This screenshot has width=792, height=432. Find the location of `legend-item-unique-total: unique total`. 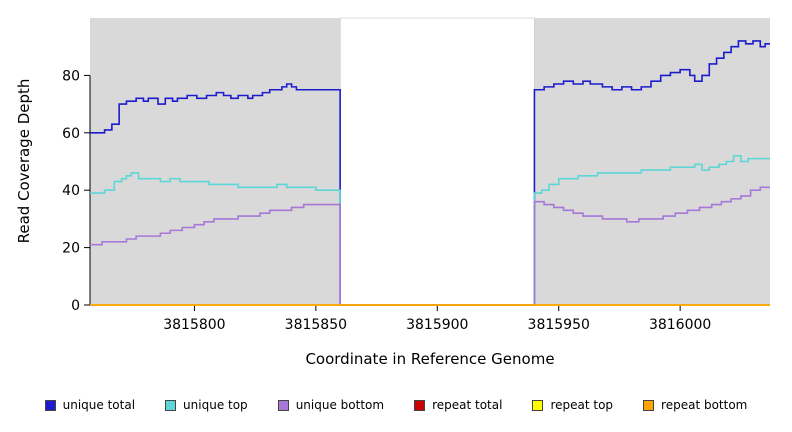

legend-item-unique-total: unique total is located at coordinates (90, 405).